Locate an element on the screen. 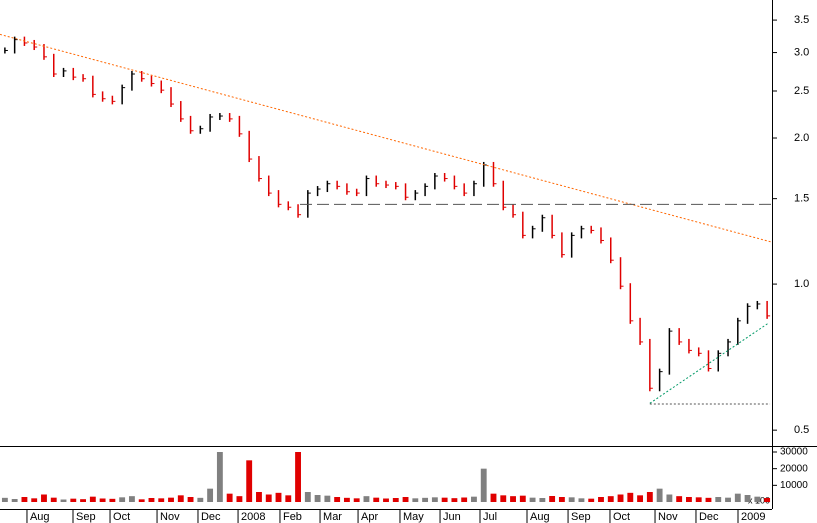  volume-y-tick-label: 20000 is located at coordinates (794, 468).